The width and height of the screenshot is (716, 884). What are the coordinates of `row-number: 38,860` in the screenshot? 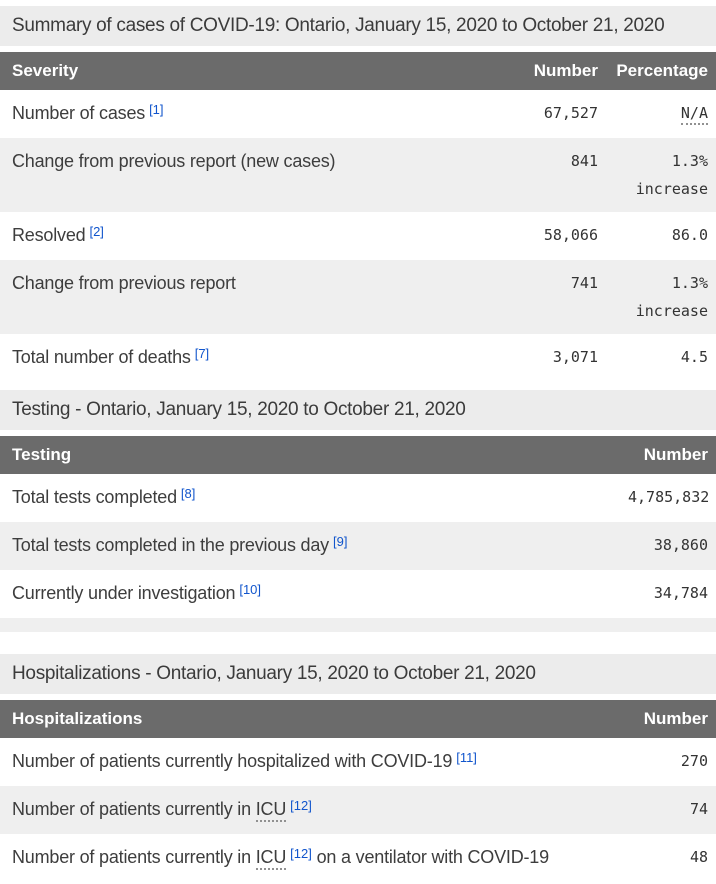 It's located at (680, 545).